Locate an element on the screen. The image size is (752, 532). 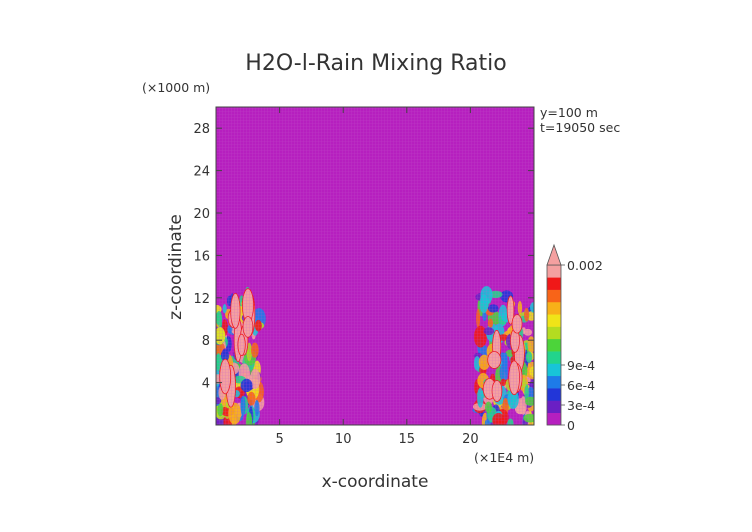
colorbar-tick-label: 0.002 is located at coordinates (585, 265).